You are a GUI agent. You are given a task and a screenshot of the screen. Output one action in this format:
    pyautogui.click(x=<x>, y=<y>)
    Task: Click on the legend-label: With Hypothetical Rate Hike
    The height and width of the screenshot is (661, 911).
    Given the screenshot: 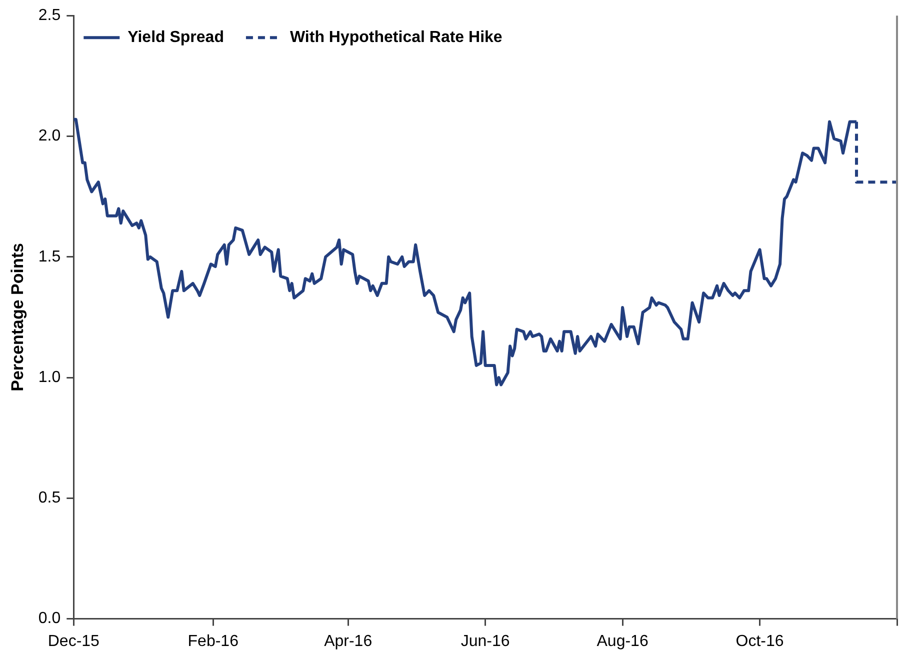 What is the action you would take?
    pyautogui.click(x=396, y=37)
    